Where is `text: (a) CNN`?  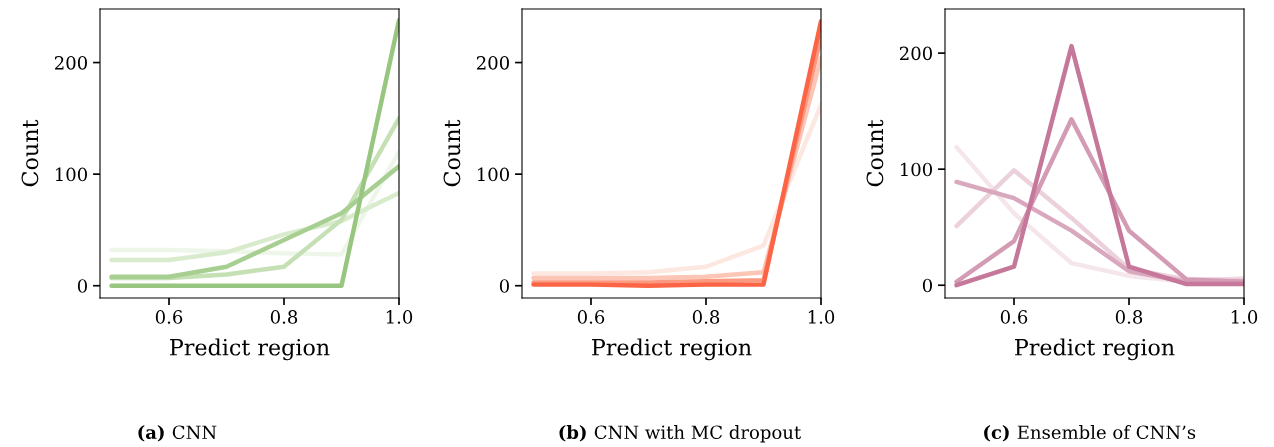 text: (a) CNN is located at coordinates (177, 433).